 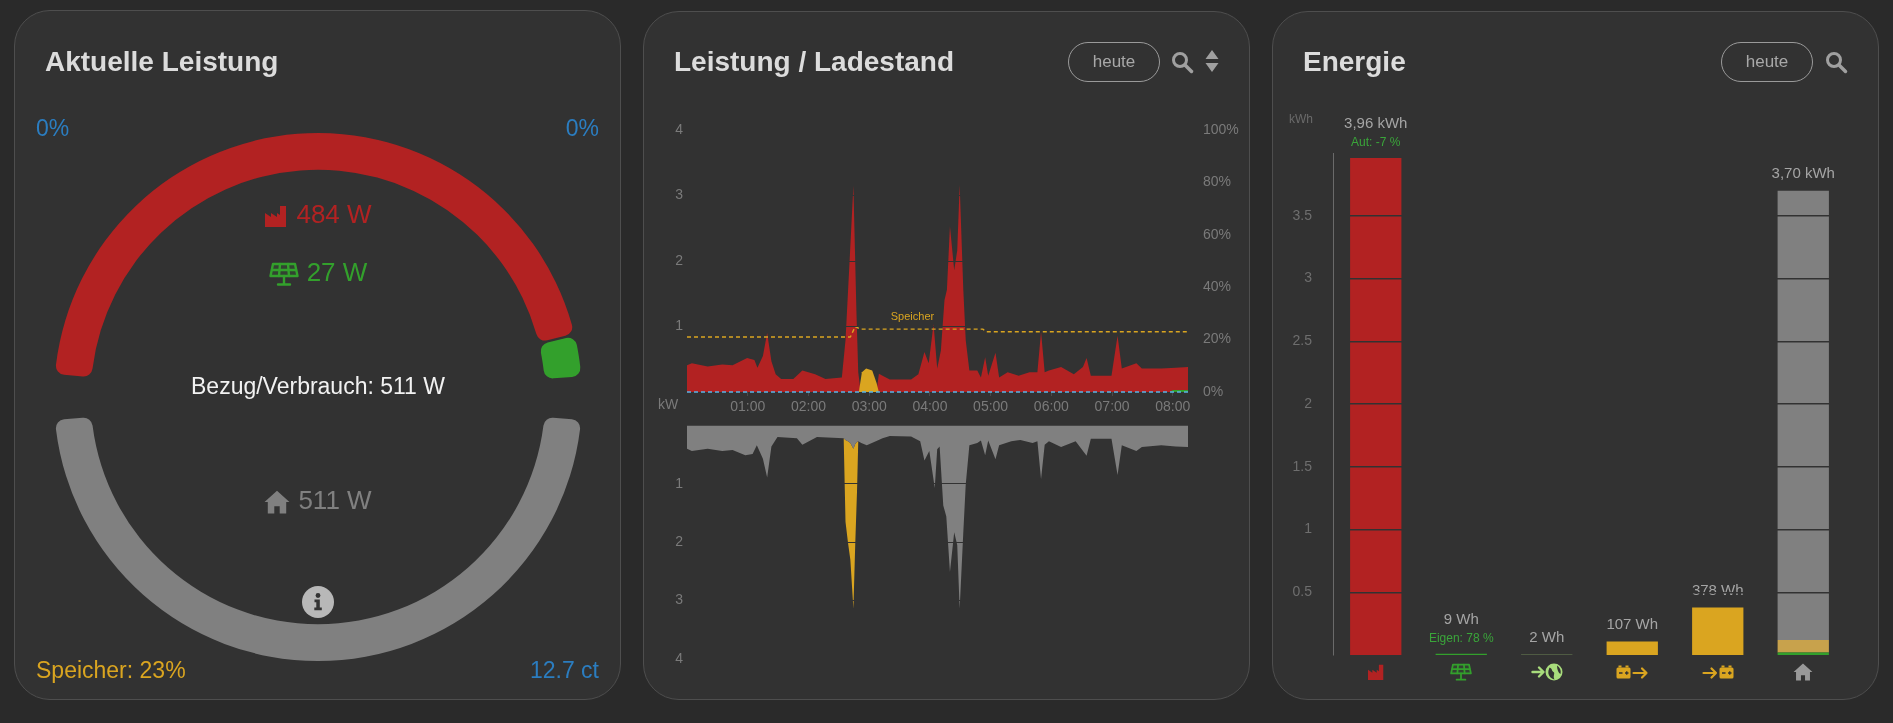 What do you see at coordinates (668, 403) in the screenshot?
I see `y-axis-title: kW` at bounding box center [668, 403].